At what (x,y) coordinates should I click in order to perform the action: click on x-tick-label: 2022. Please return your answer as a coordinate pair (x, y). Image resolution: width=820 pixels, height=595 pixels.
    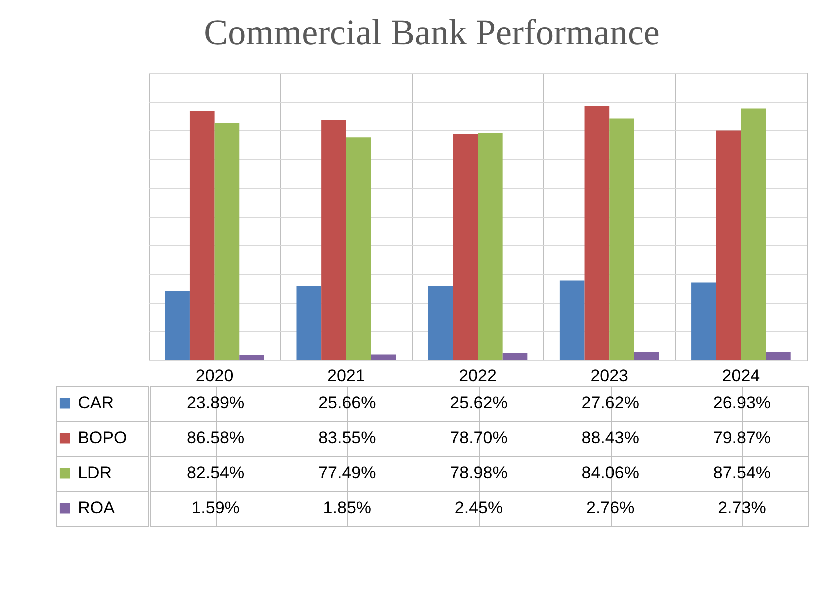
    Looking at the image, I should click on (478, 376).